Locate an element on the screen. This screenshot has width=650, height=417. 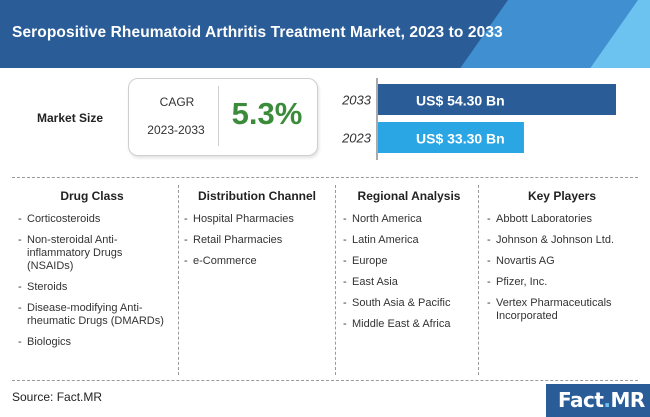
cagr-label: CAGR is located at coordinates (177, 102).